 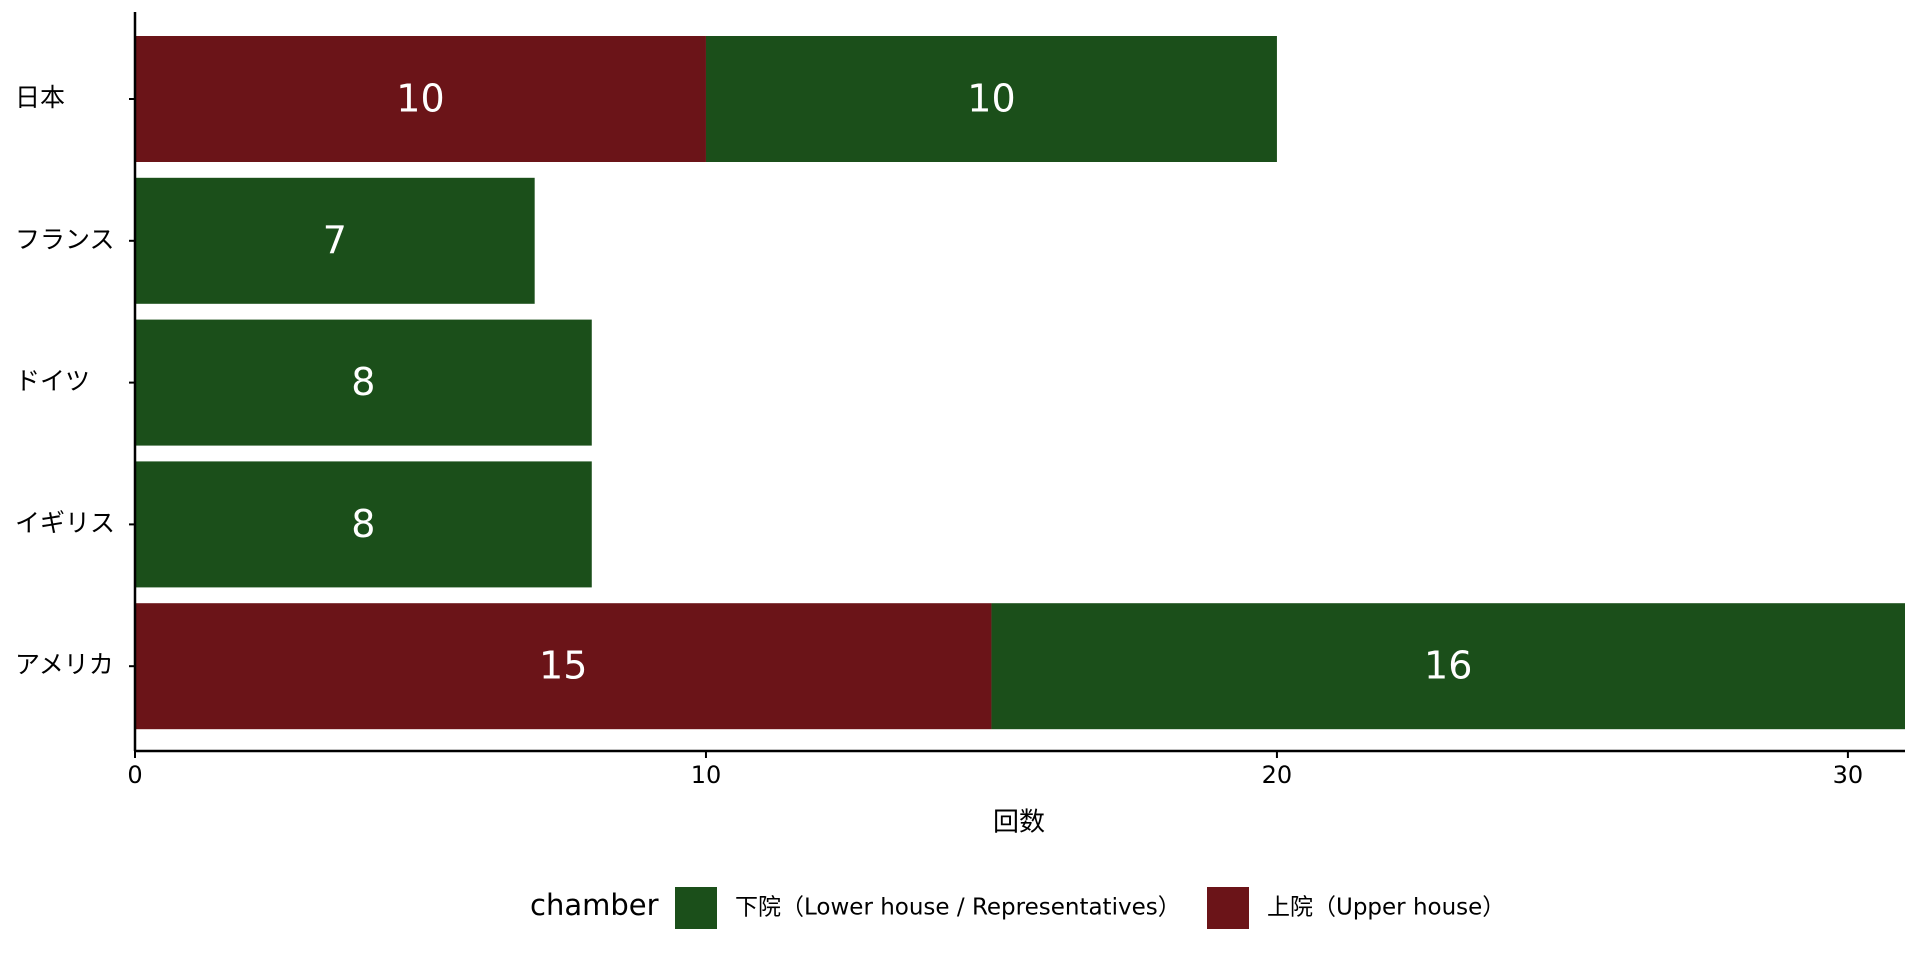 I want to click on y-tick-label: ドイツ, so click(x=52, y=381).